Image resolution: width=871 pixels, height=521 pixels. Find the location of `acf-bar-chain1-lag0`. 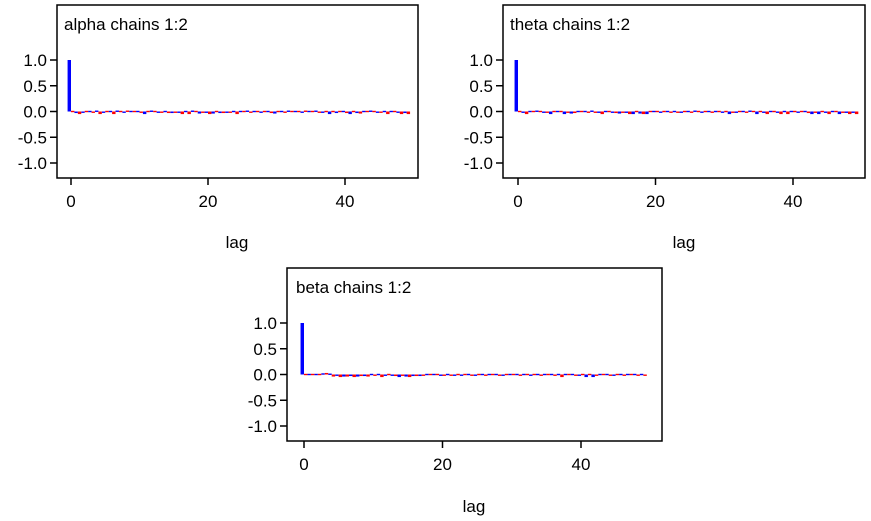

acf-bar-chain1-lag0 is located at coordinates (69, 86).